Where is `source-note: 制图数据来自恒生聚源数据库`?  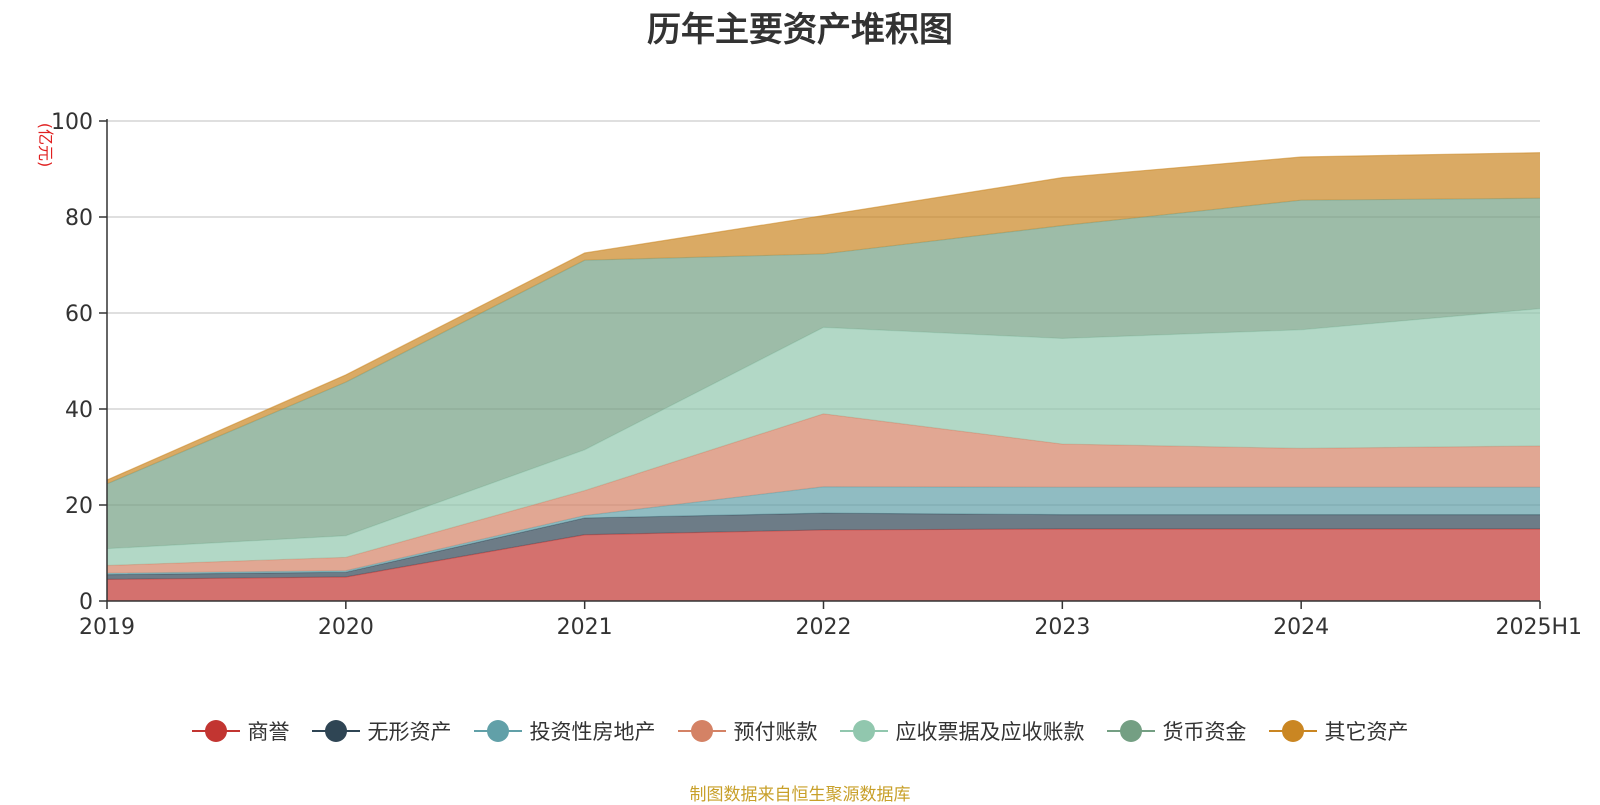 source-note: 制图数据来自恒生聚源数据库 is located at coordinates (800, 795).